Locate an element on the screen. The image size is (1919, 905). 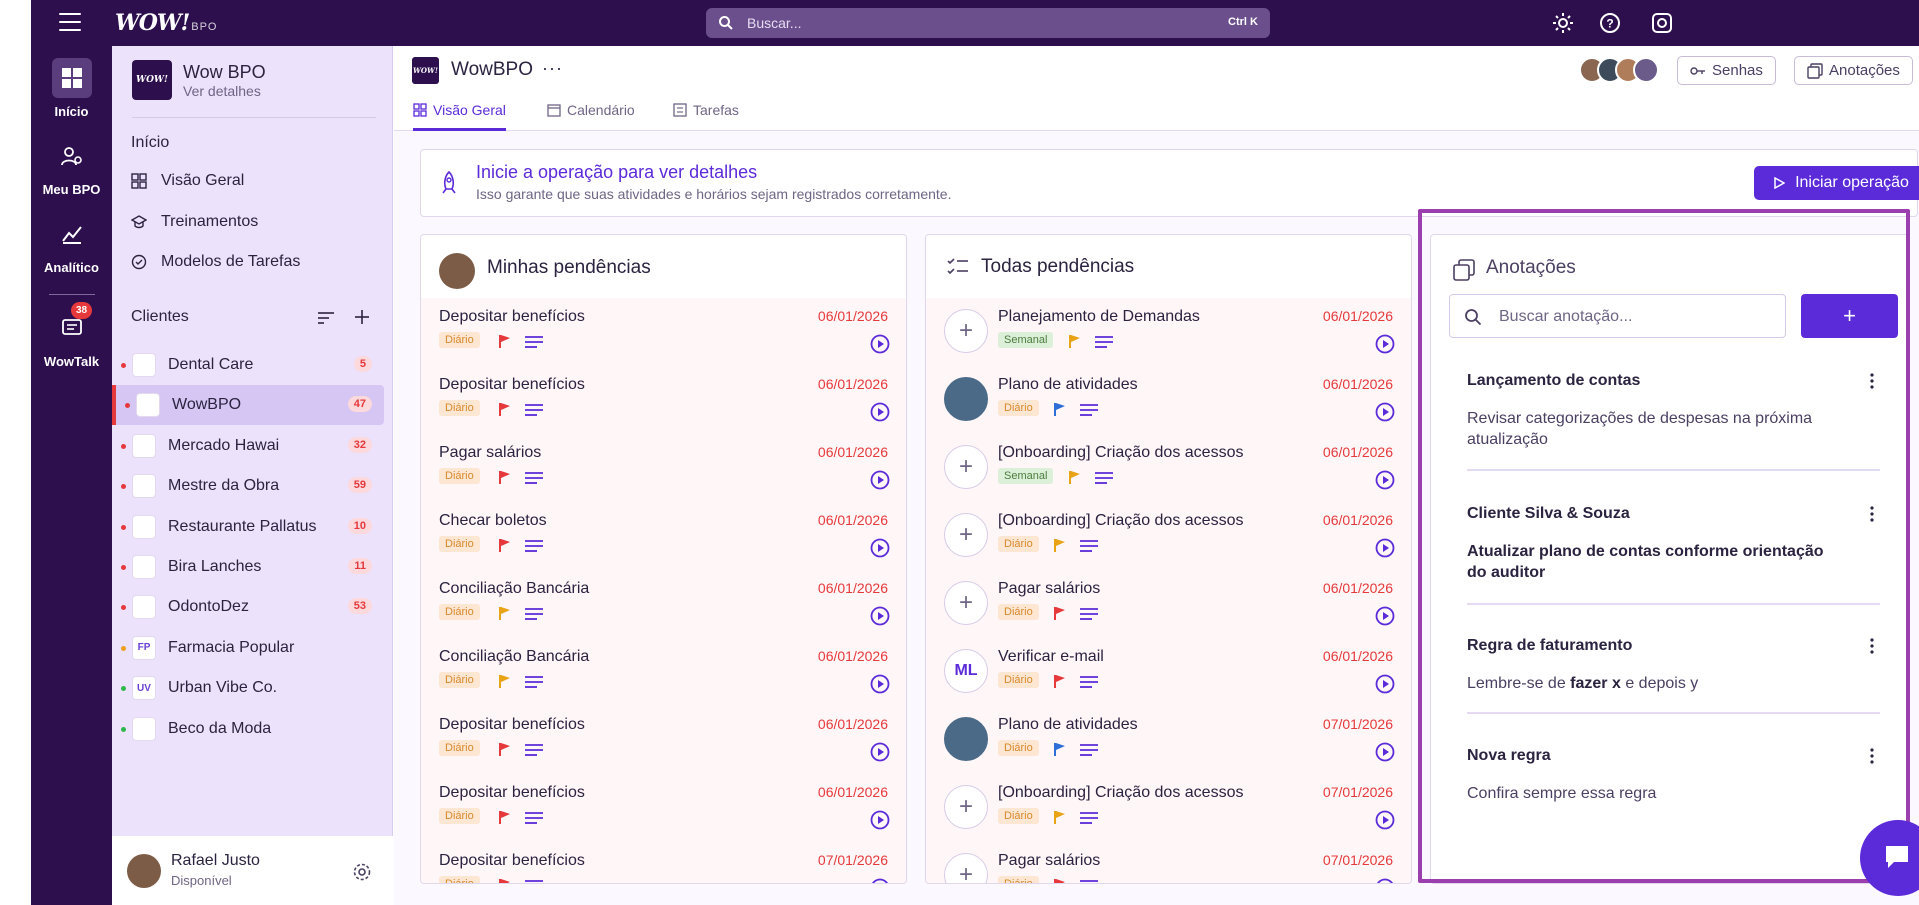
client-item: UV Urban Vibe Co. is located at coordinates (248, 688).